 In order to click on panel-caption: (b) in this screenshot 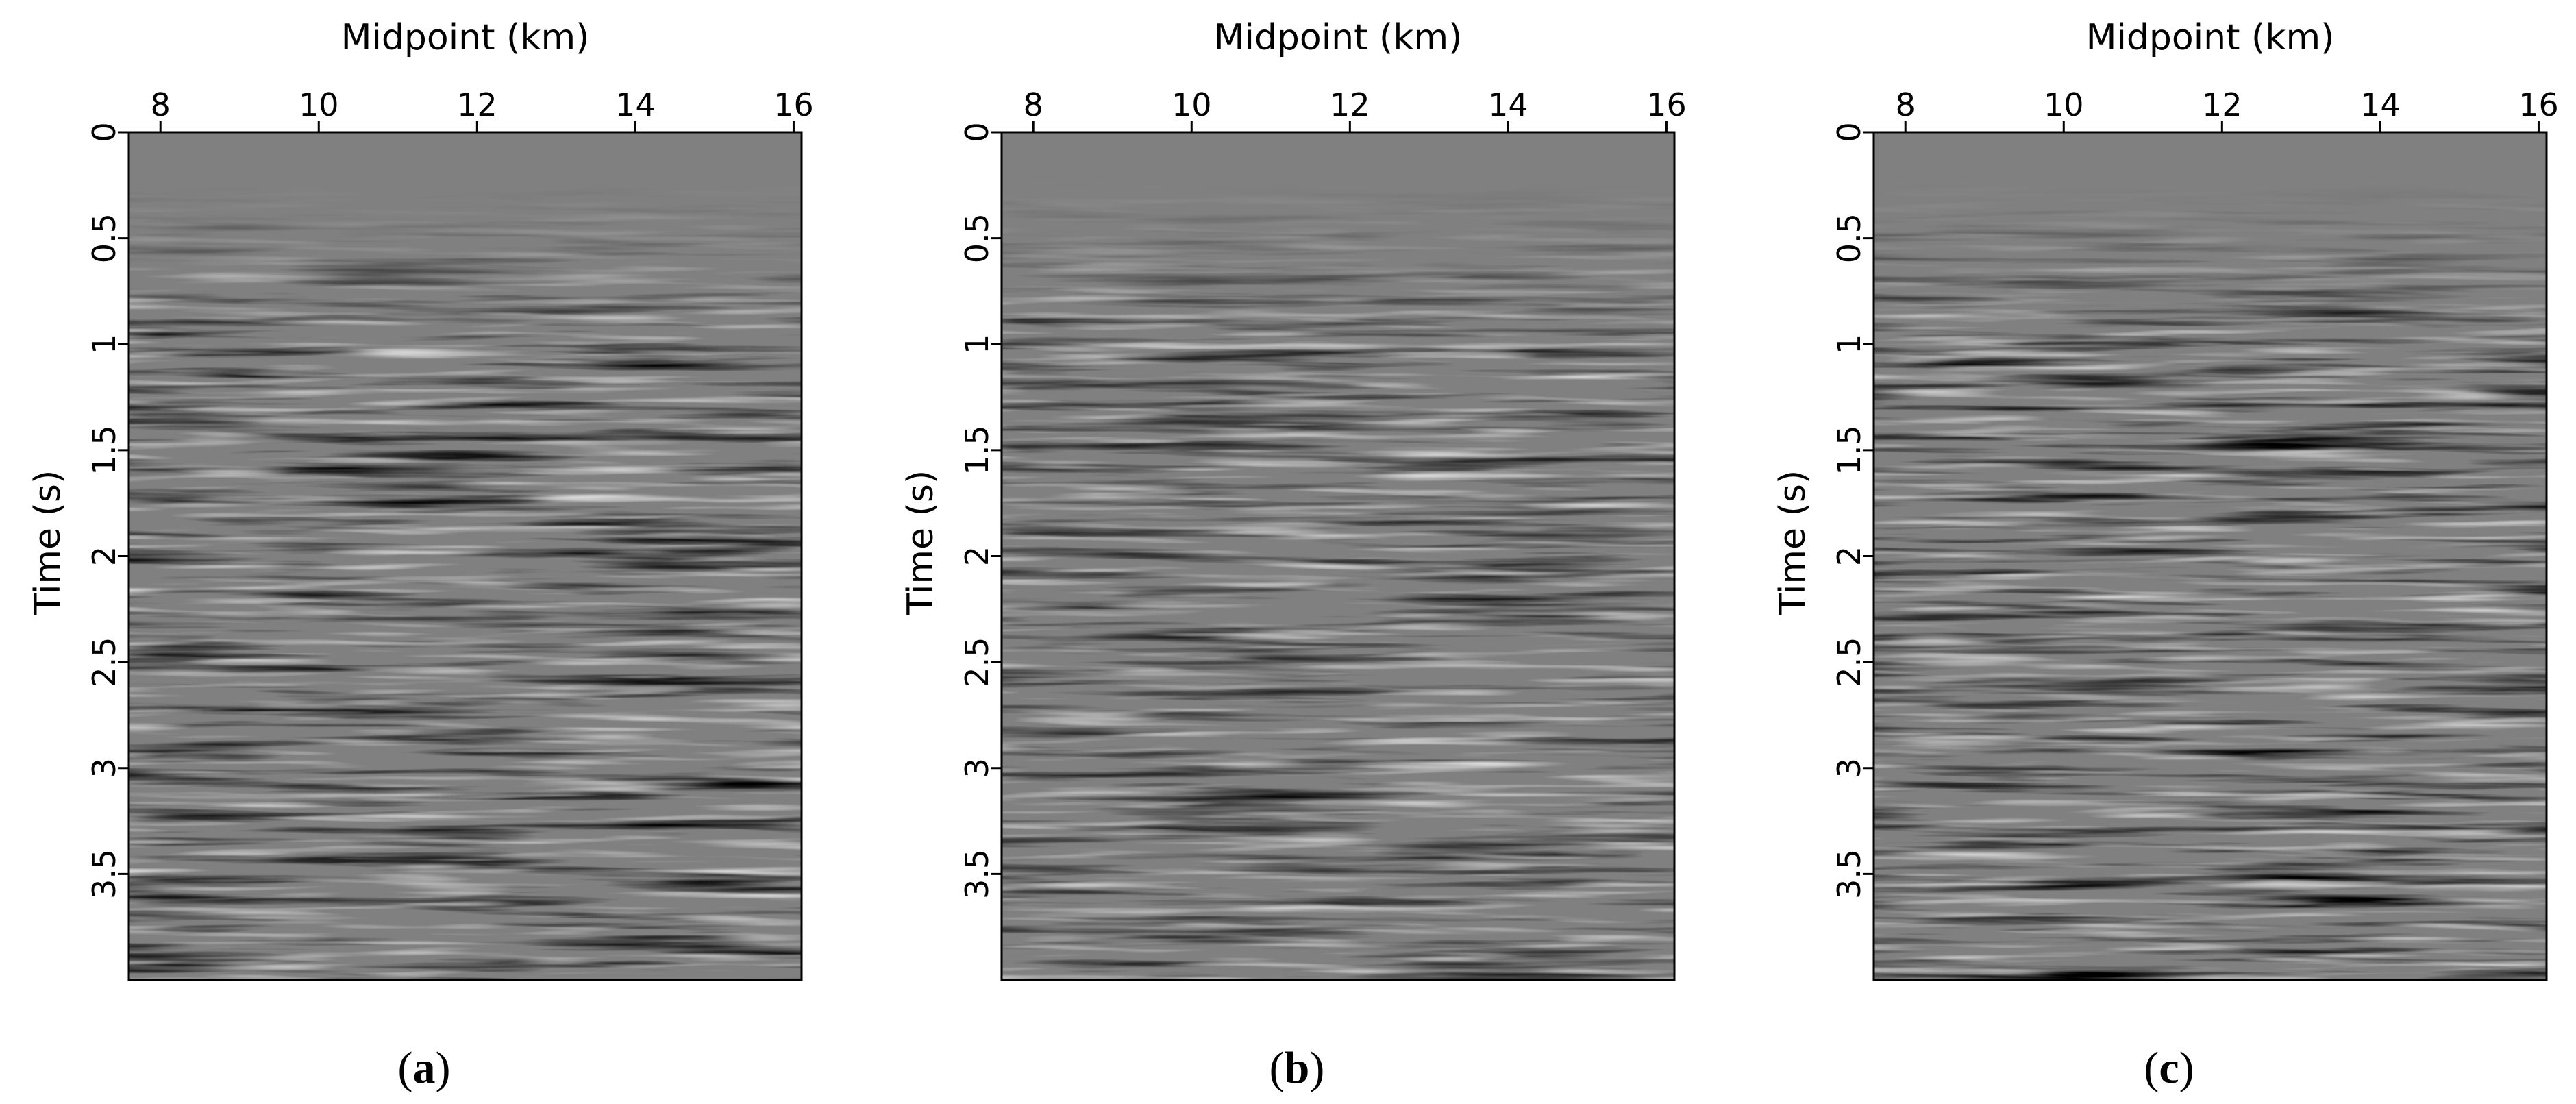, I will do `click(1297, 1068)`.